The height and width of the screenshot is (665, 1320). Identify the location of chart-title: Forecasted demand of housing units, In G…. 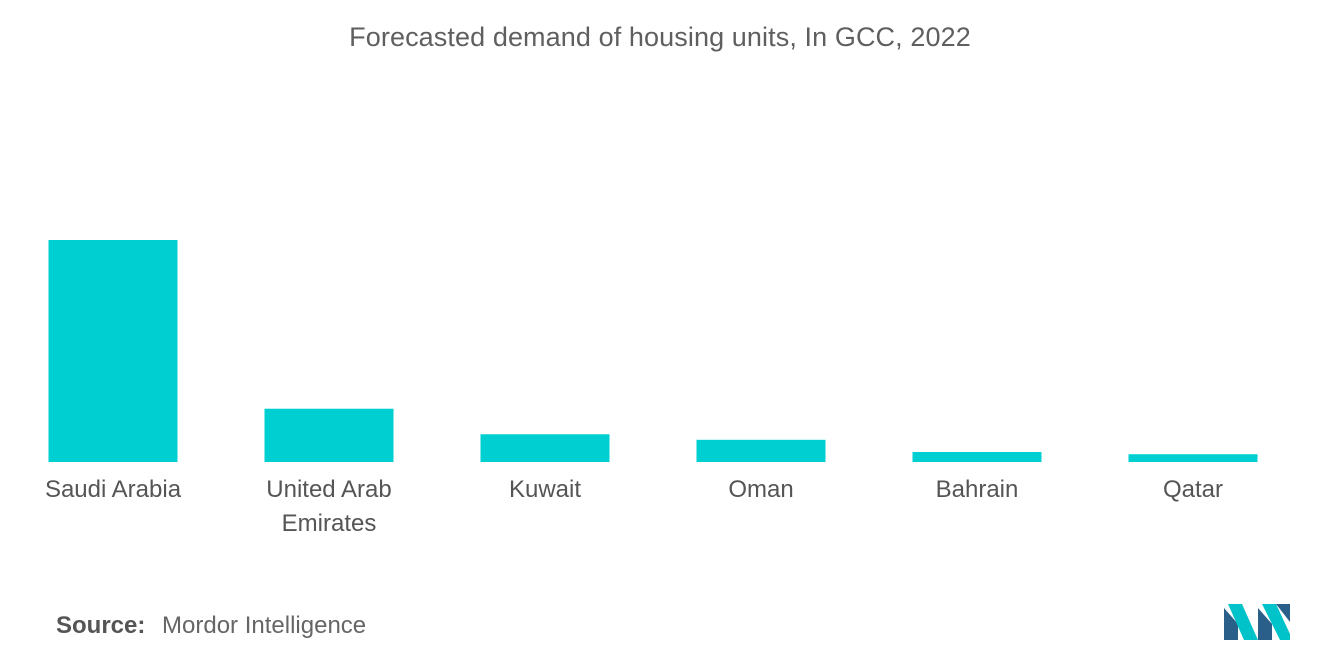
(660, 37).